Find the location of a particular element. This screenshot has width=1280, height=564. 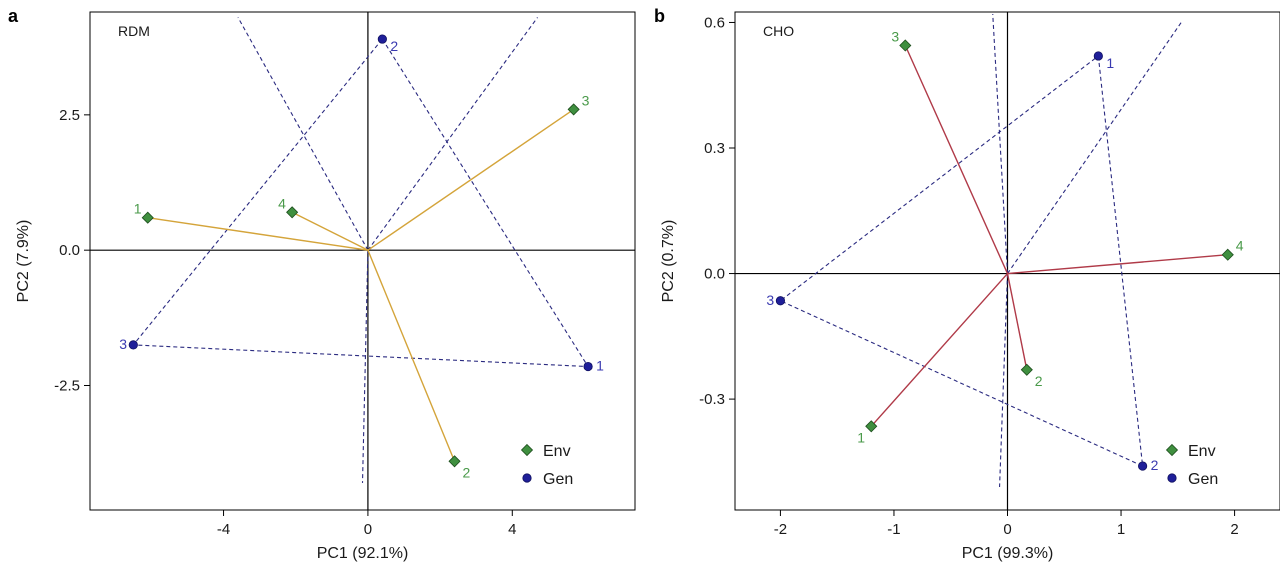

x-tick-label: 4 is located at coordinates (512, 529).